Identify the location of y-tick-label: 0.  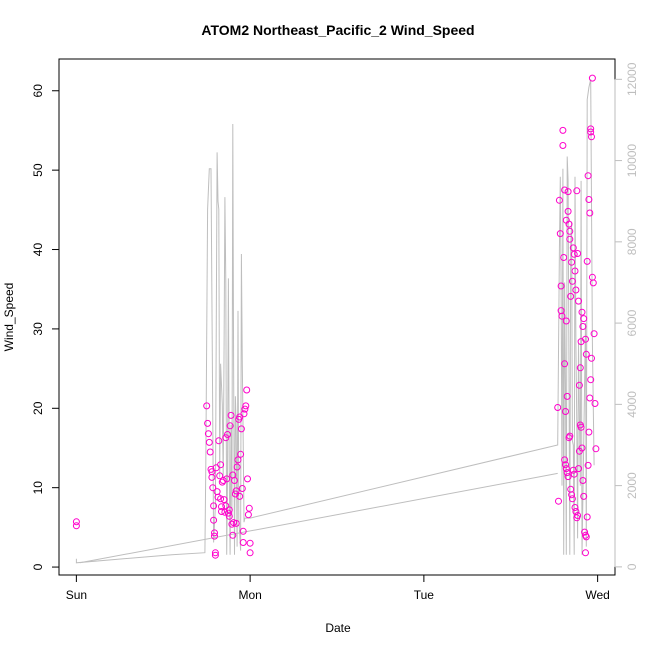
(38, 566).